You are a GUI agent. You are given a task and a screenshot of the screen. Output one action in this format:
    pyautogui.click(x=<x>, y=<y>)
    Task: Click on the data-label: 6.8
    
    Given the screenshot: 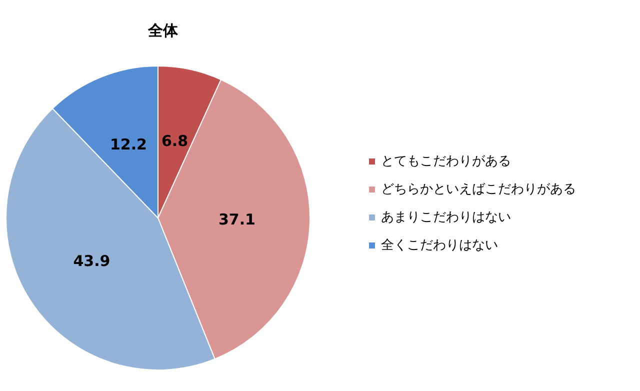 What is the action you would take?
    pyautogui.click(x=174, y=141)
    